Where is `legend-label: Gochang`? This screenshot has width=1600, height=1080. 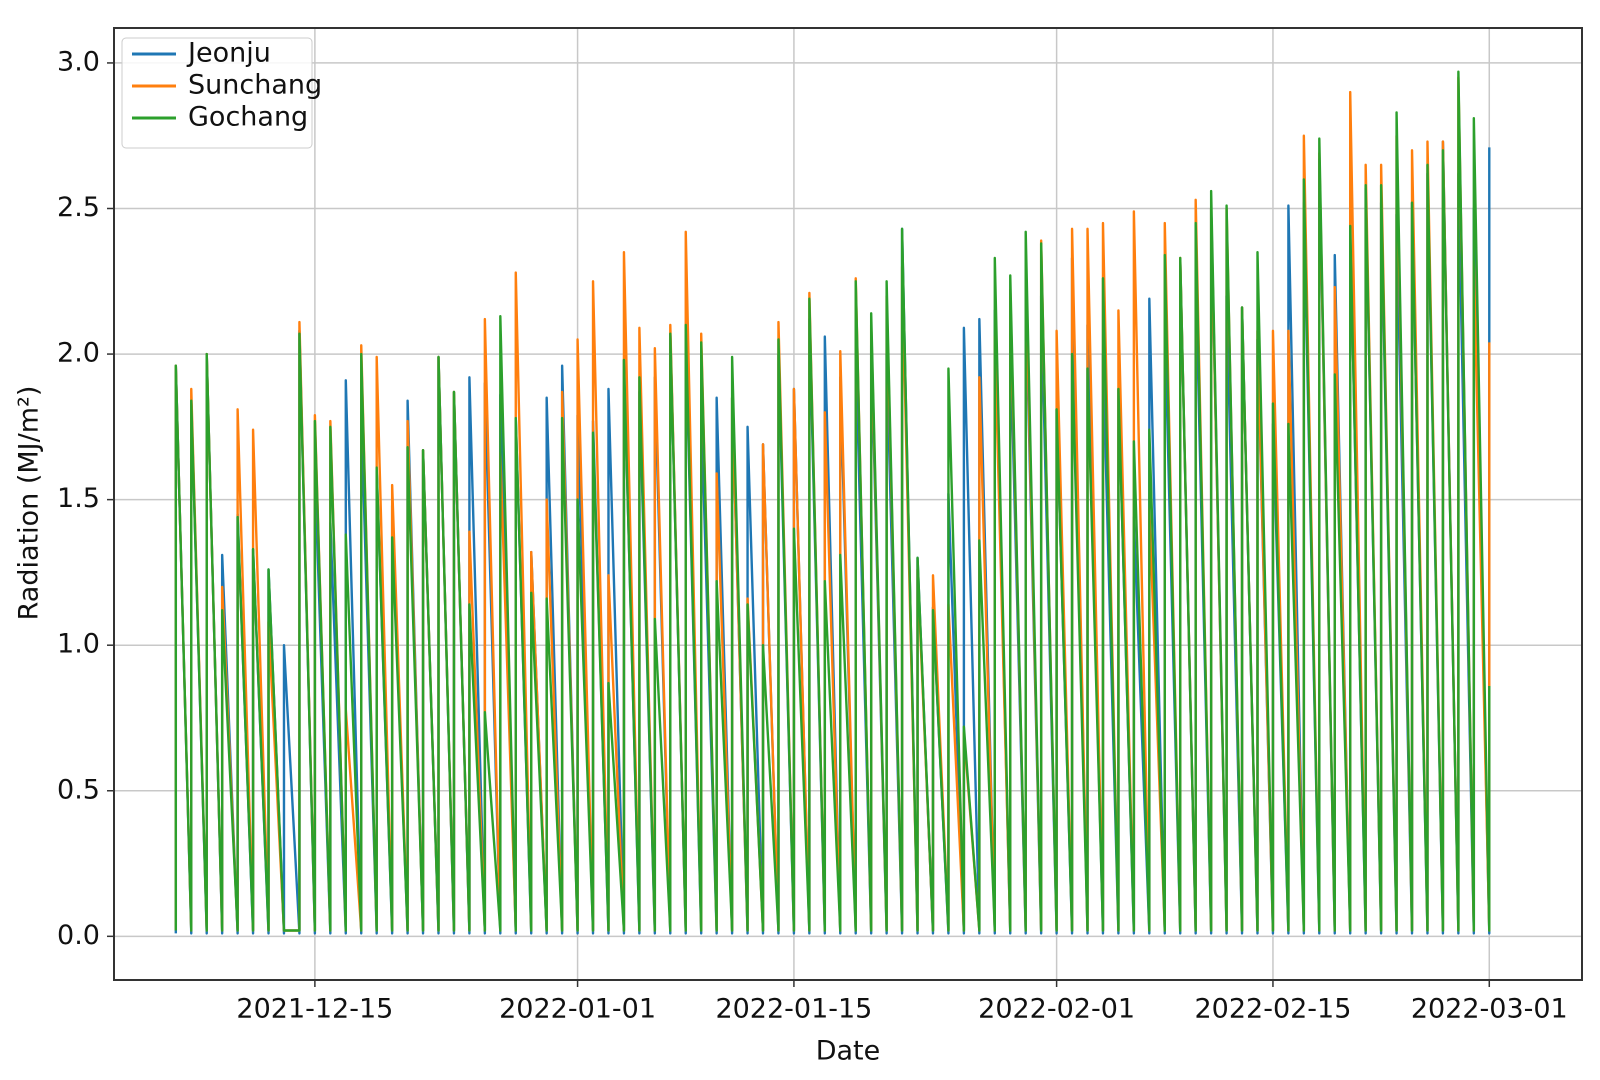
legend-label: Gochang is located at coordinates (248, 117).